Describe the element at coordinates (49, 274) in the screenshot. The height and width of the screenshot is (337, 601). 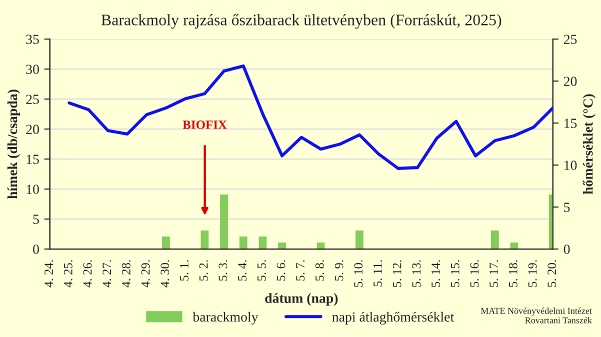
I see `x-tick-label: 4. 24.` at that location.